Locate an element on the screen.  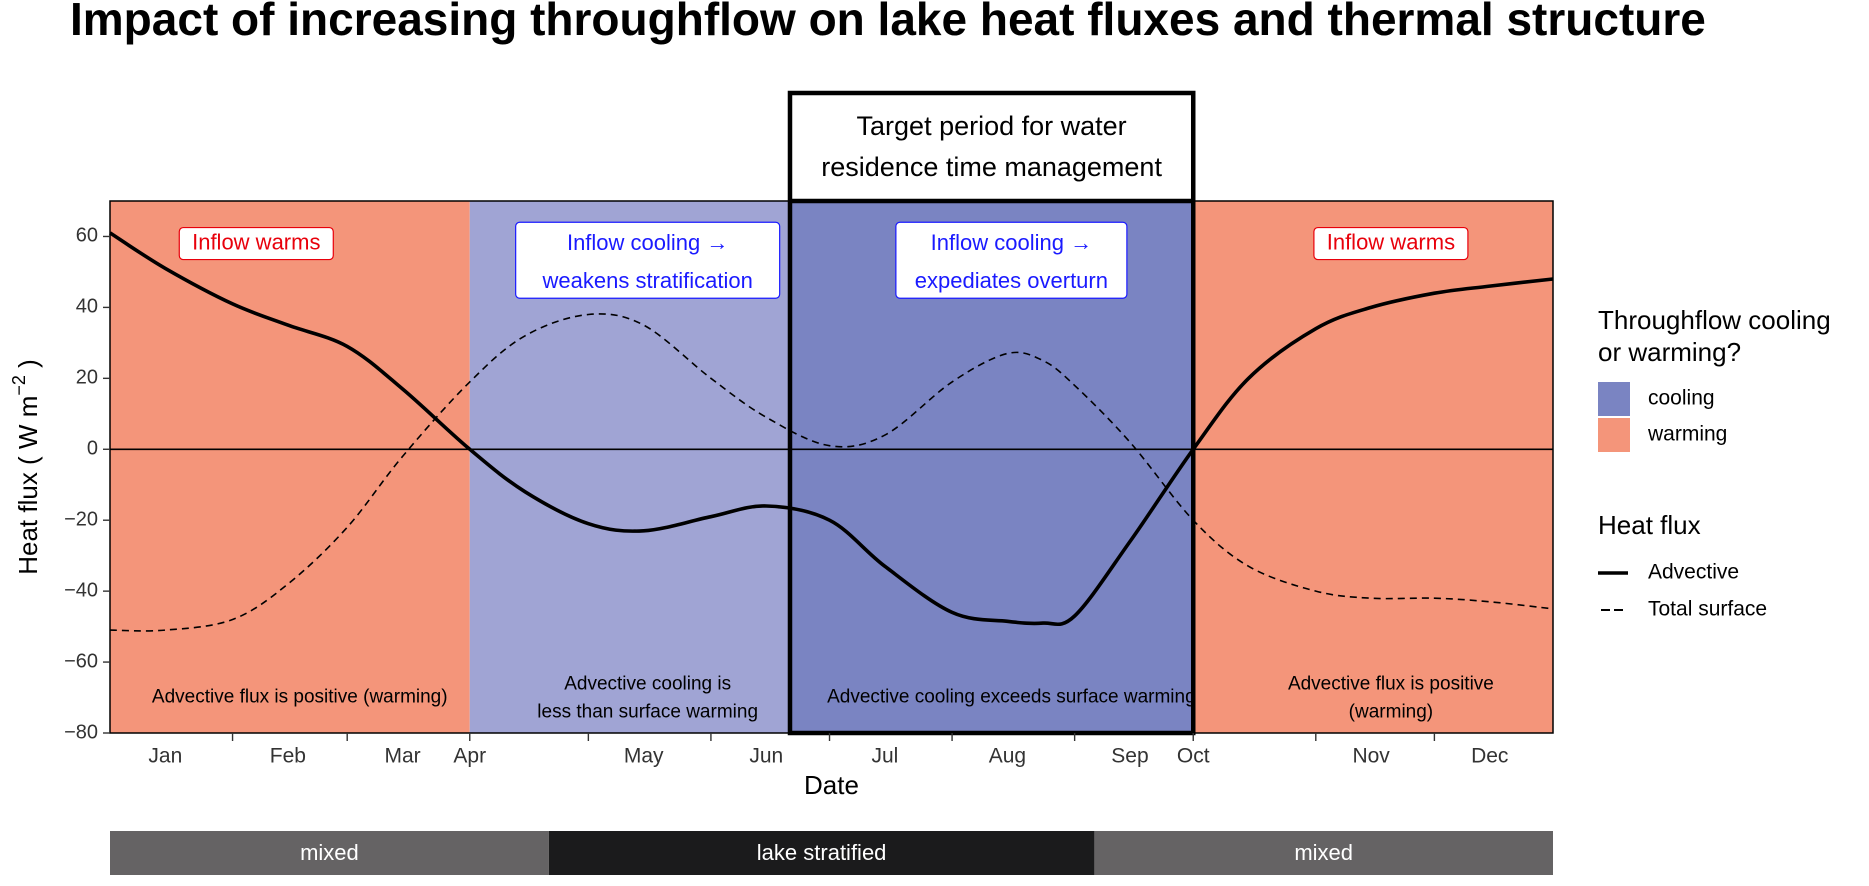
legend-swatch-warming is located at coordinates (1614, 435).